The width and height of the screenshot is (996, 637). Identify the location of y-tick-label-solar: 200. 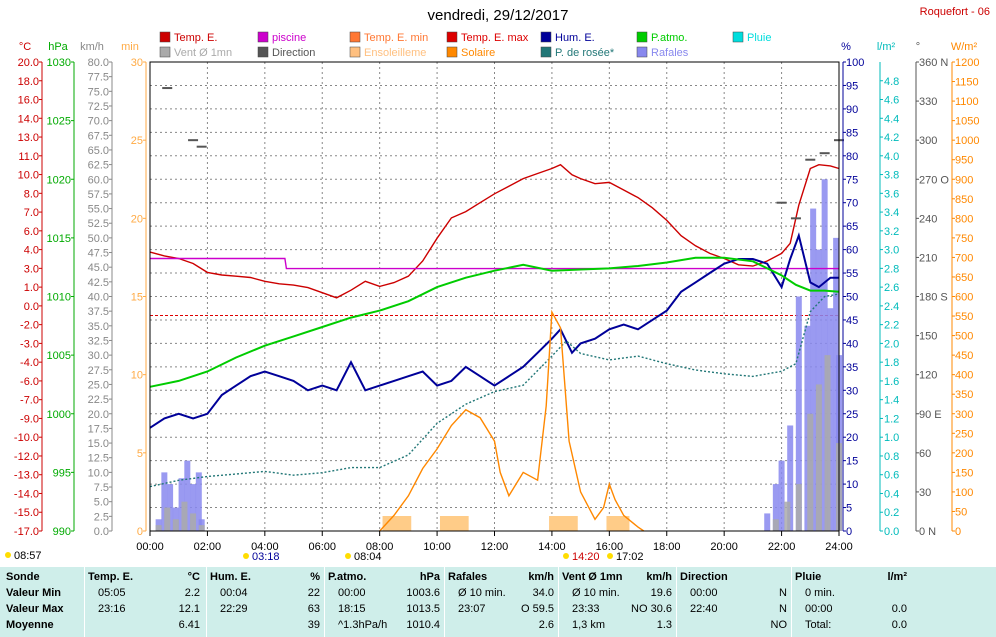
(964, 454).